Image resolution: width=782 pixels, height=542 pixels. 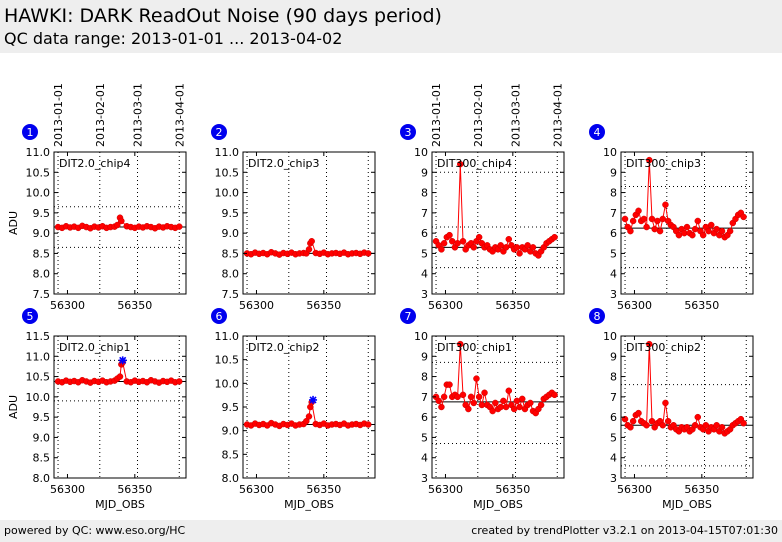 What do you see at coordinates (58, 115) in the screenshot?
I see `date-tick-label: 2013-01-01` at bounding box center [58, 115].